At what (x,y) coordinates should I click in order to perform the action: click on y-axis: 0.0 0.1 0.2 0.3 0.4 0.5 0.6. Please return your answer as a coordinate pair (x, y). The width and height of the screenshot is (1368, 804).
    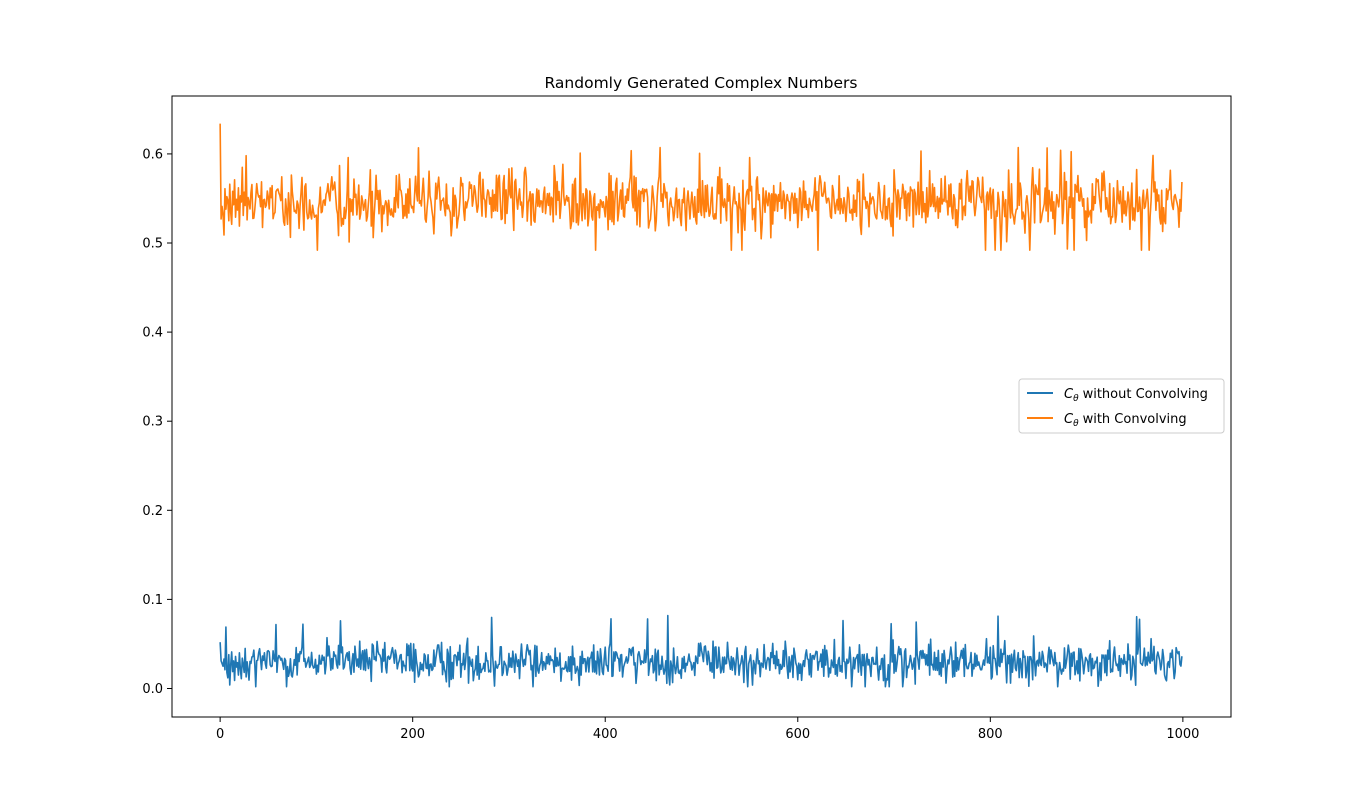
    Looking at the image, I should click on (157, 422).